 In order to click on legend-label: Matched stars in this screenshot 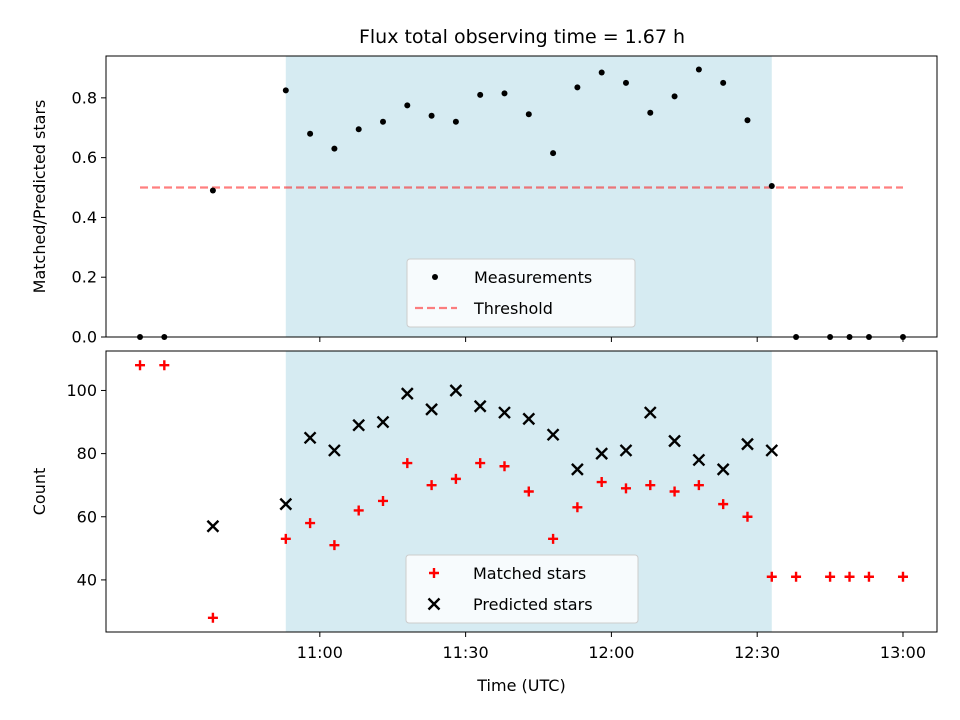, I will do `click(529, 573)`.